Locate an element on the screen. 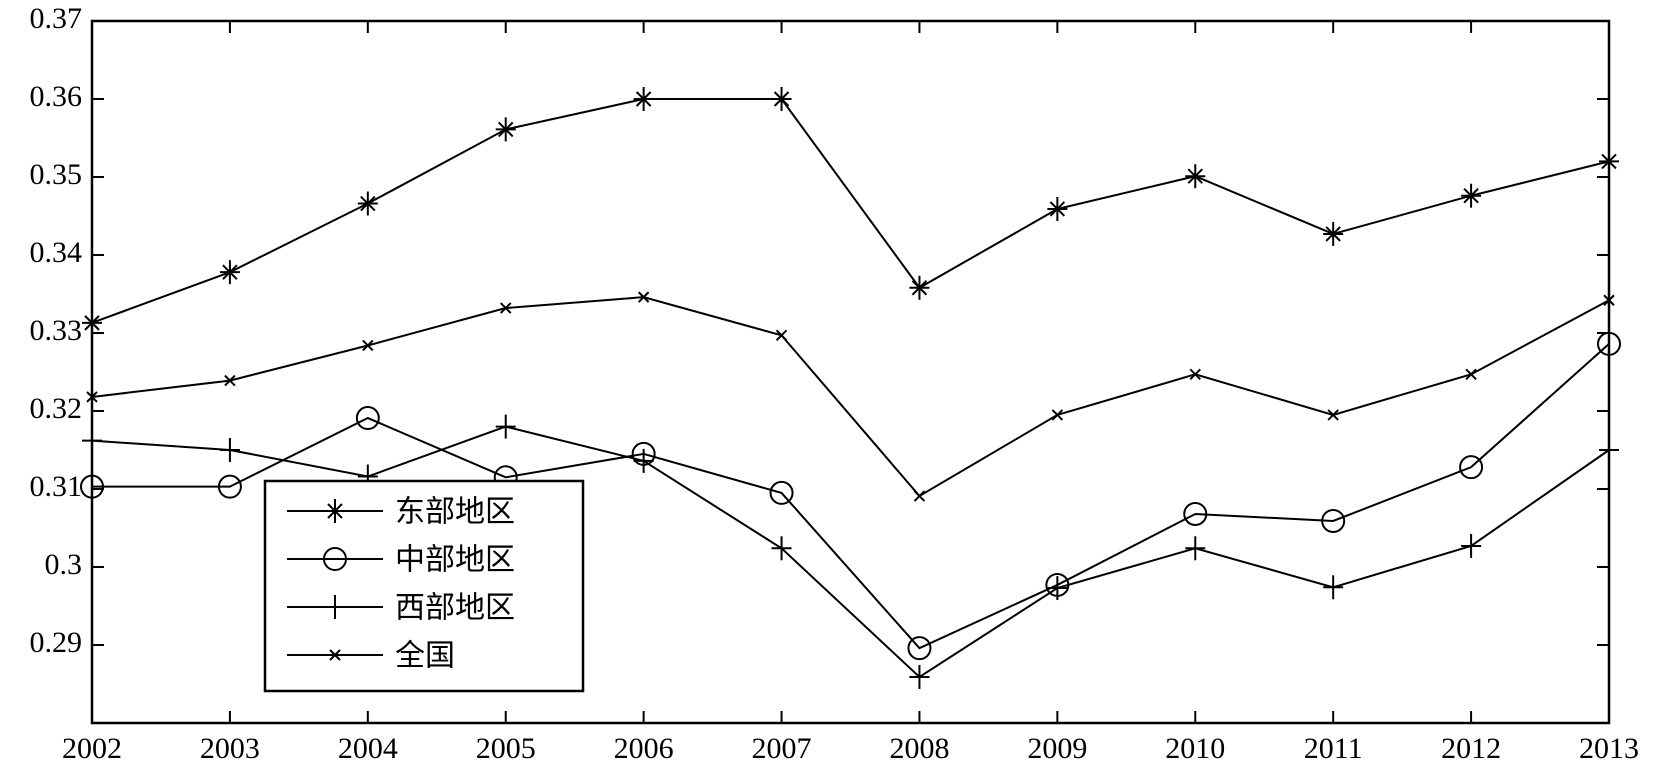  x-tick-label: 2003 is located at coordinates (230, 748).